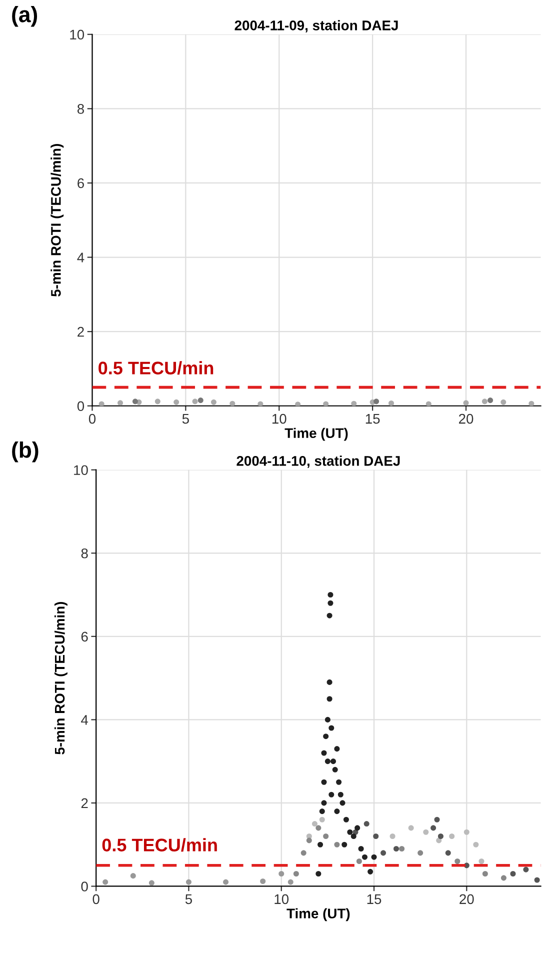 This screenshot has width=549, height=955. Describe the element at coordinates (374, 899) in the screenshot. I see `x-tick-label: 15` at that location.